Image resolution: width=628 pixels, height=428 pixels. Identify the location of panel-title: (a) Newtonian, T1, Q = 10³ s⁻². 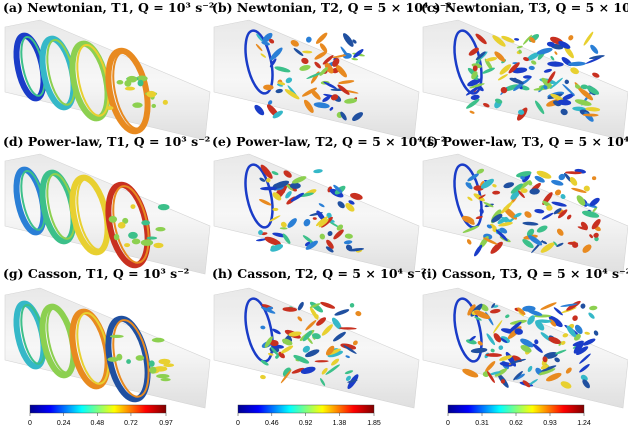
(108, 7).